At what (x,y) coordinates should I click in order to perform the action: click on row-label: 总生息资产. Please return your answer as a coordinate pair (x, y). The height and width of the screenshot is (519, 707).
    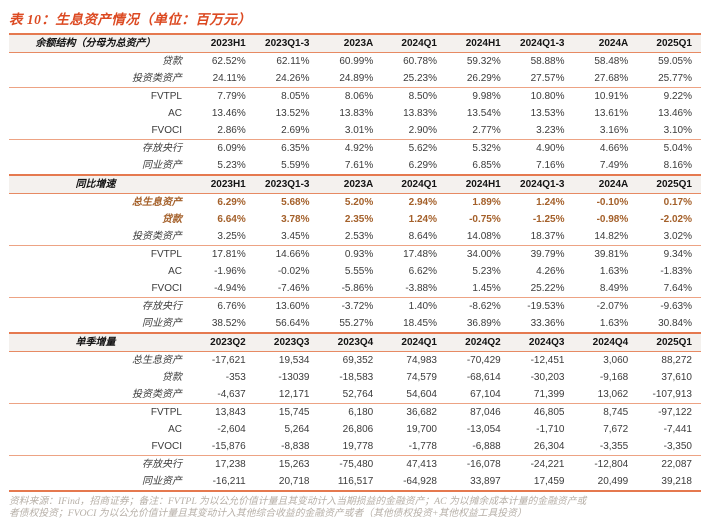
    Looking at the image, I should click on (100, 203).